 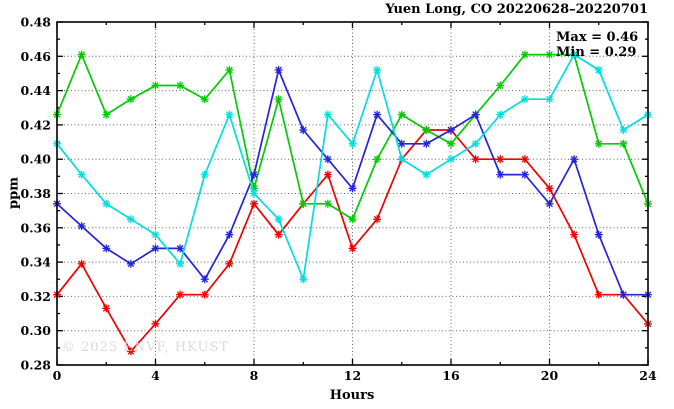 What do you see at coordinates (352, 395) in the screenshot?
I see `x-axis-label: Hours` at bounding box center [352, 395].